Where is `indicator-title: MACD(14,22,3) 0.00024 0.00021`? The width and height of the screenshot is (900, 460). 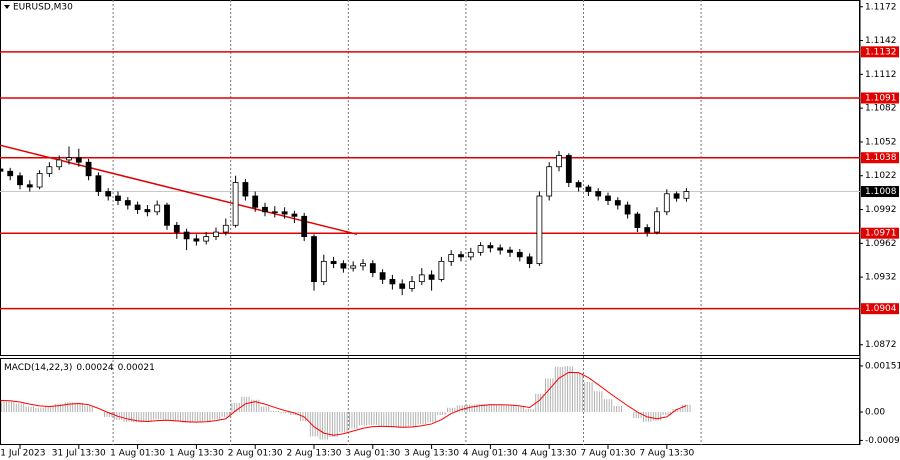 indicator-title: MACD(14,22,3) 0.00024 0.00021 is located at coordinates (79, 368).